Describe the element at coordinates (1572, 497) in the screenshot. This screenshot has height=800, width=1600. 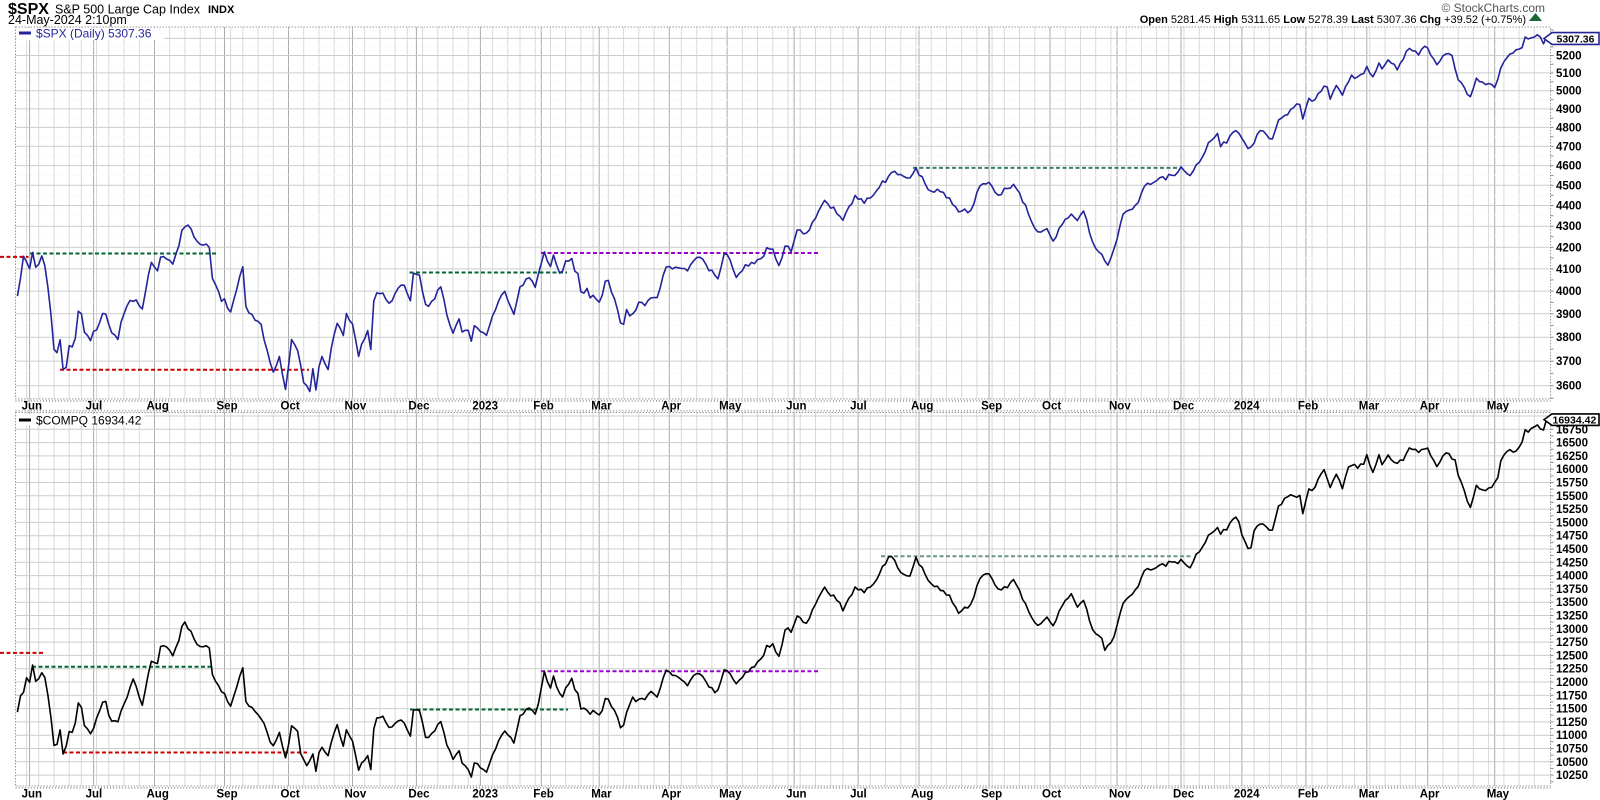
I see `svg-text: 15500` at that location.